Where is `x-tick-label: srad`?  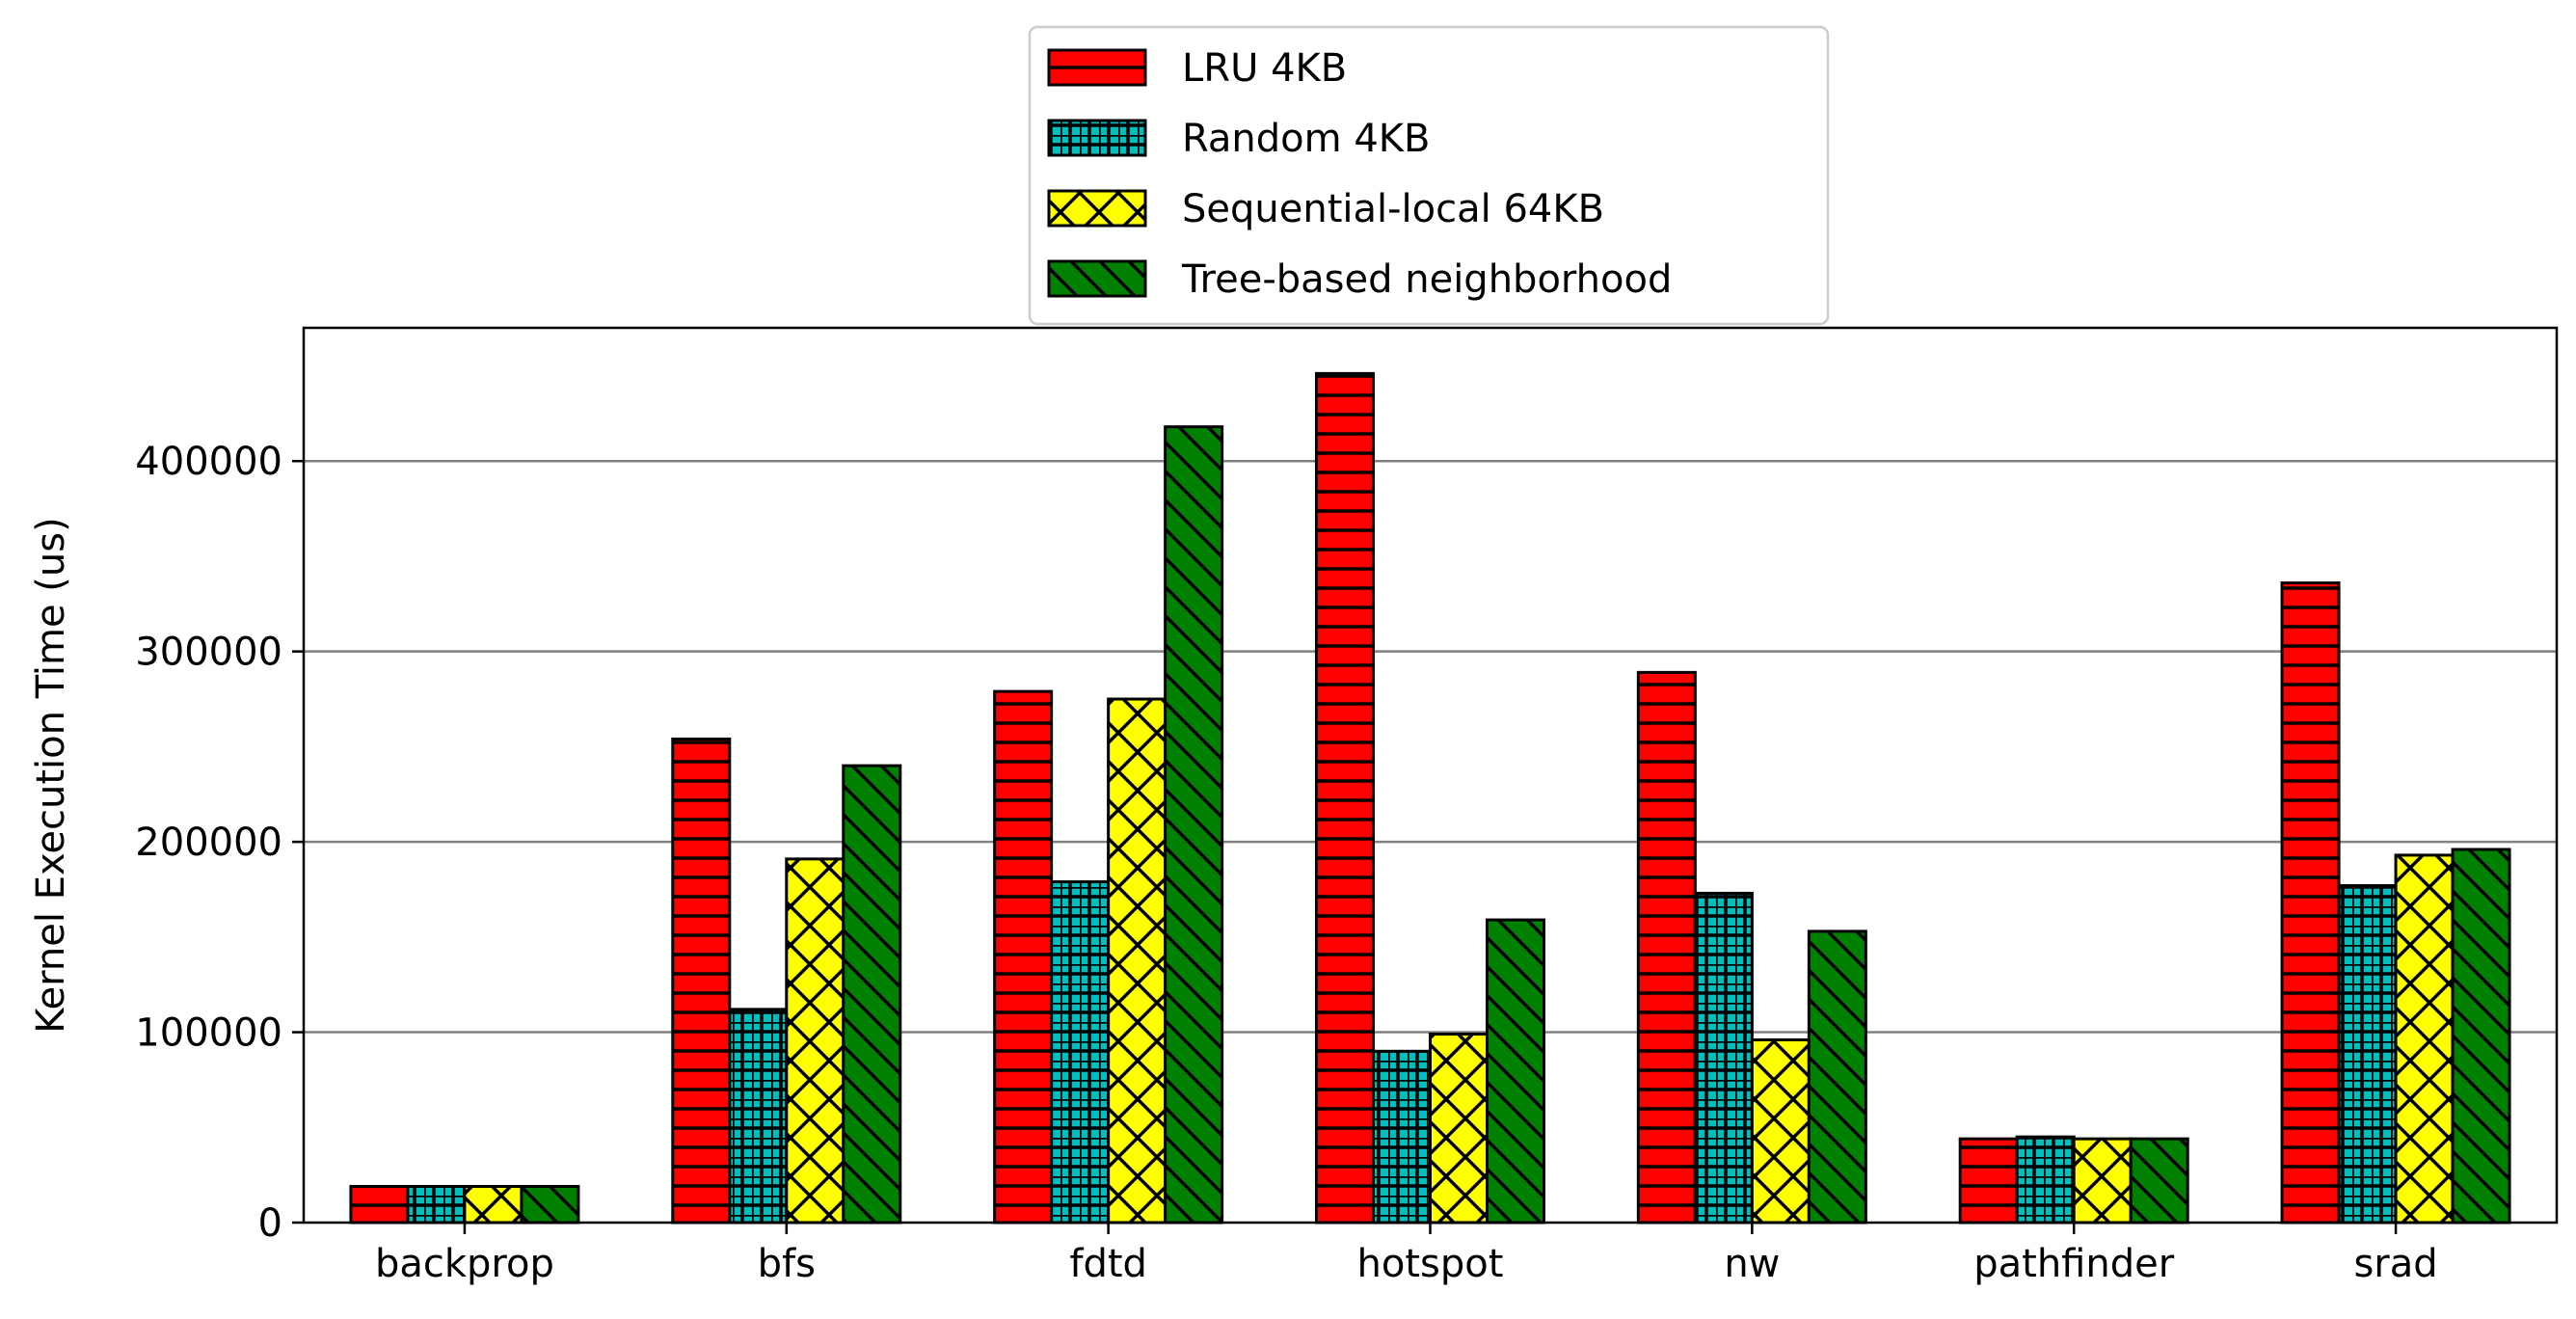 x-tick-label: srad is located at coordinates (2395, 1264).